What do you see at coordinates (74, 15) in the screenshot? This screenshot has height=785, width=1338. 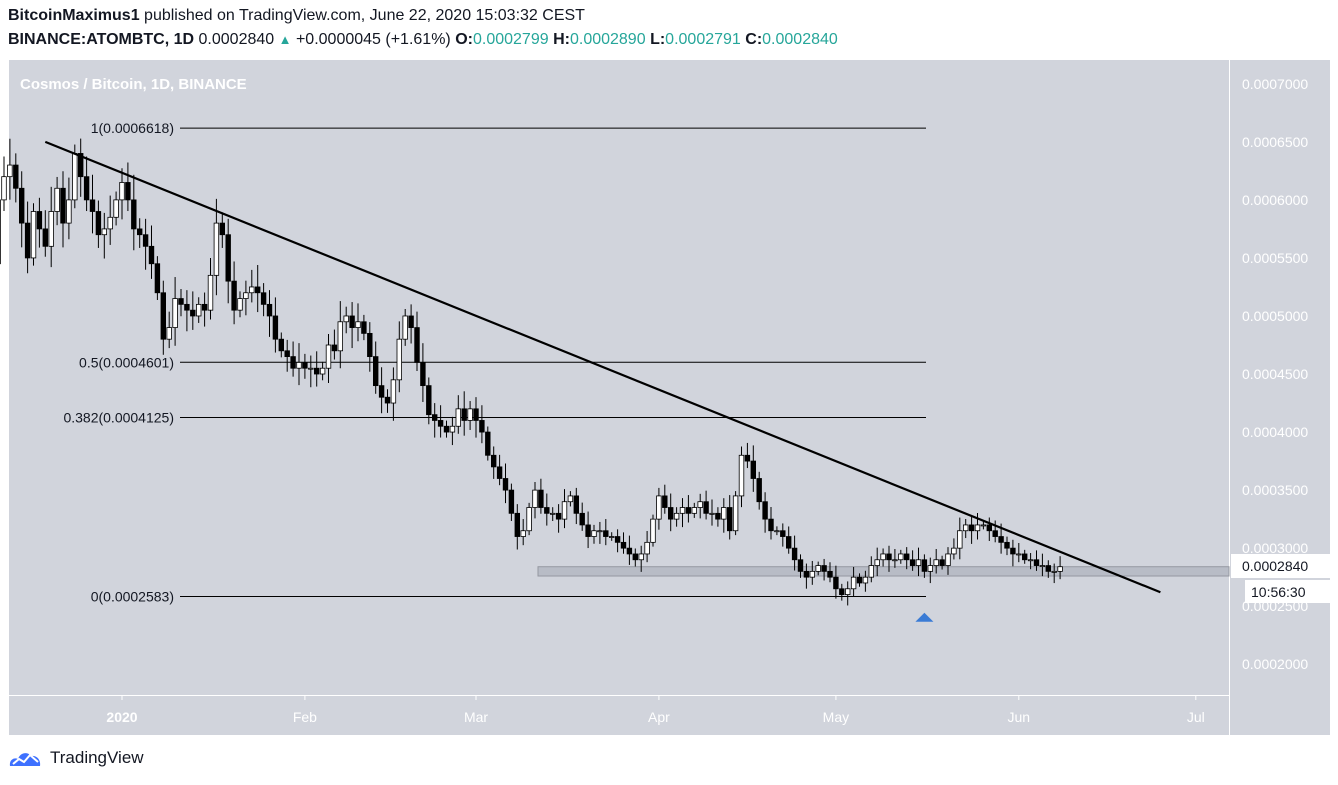 I see `author-name: BitcoinMaximus1` at bounding box center [74, 15].